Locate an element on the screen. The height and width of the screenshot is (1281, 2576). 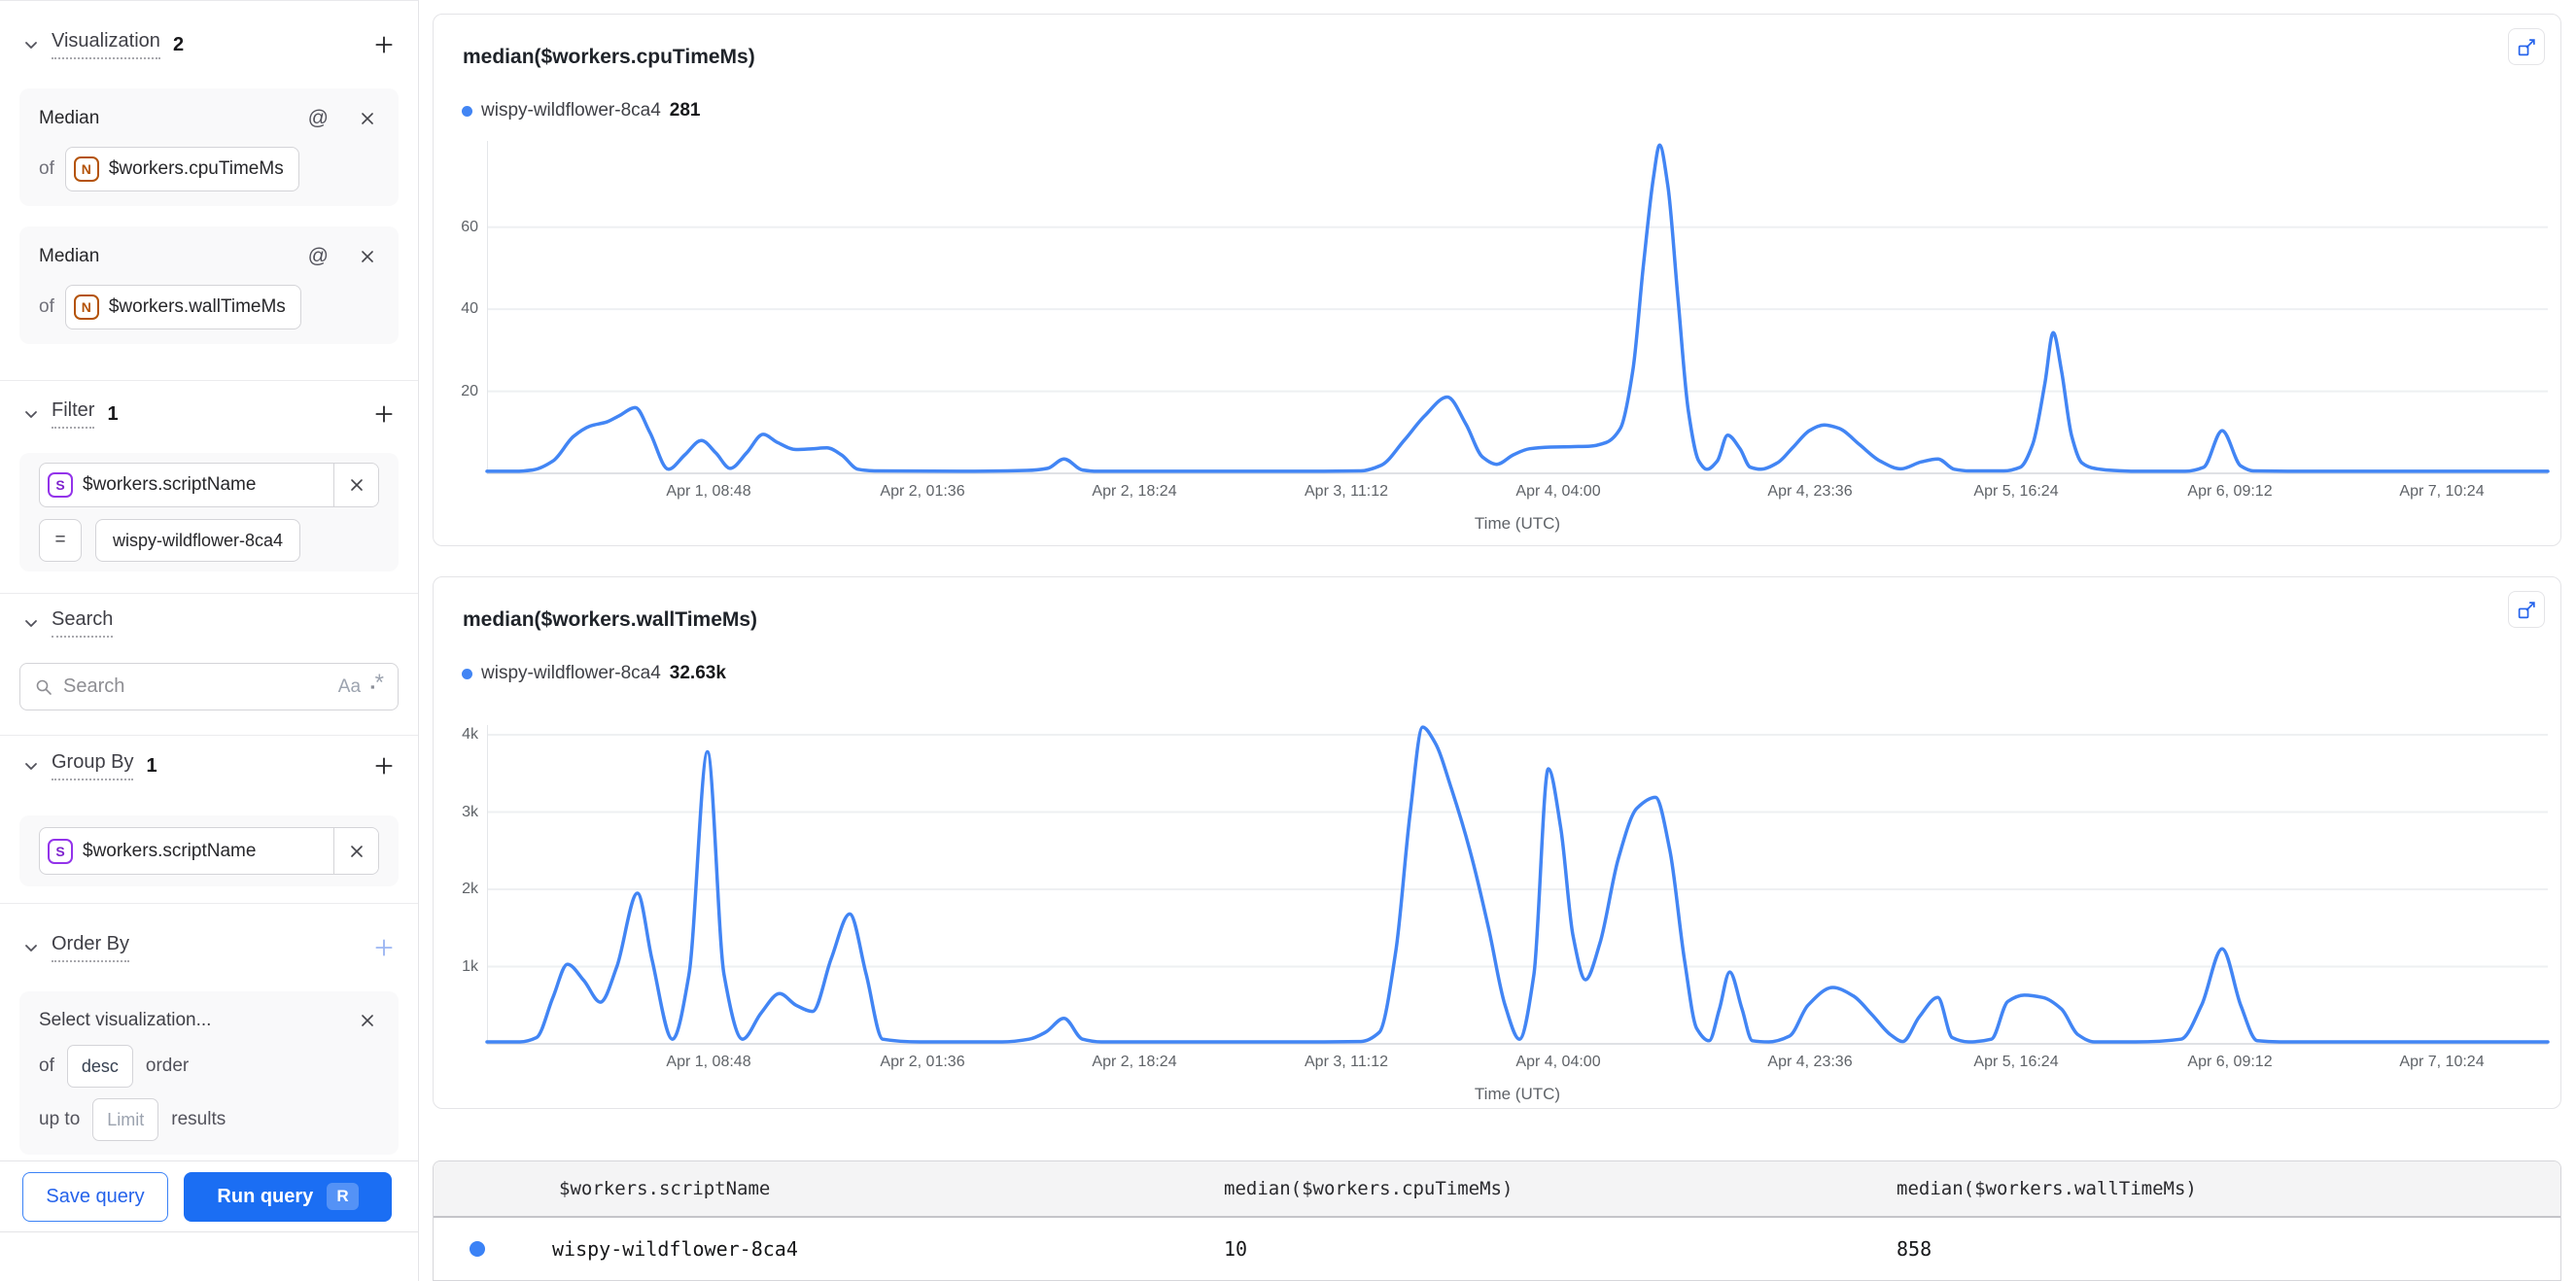
section-title-group-by: Group By is located at coordinates (93, 766).